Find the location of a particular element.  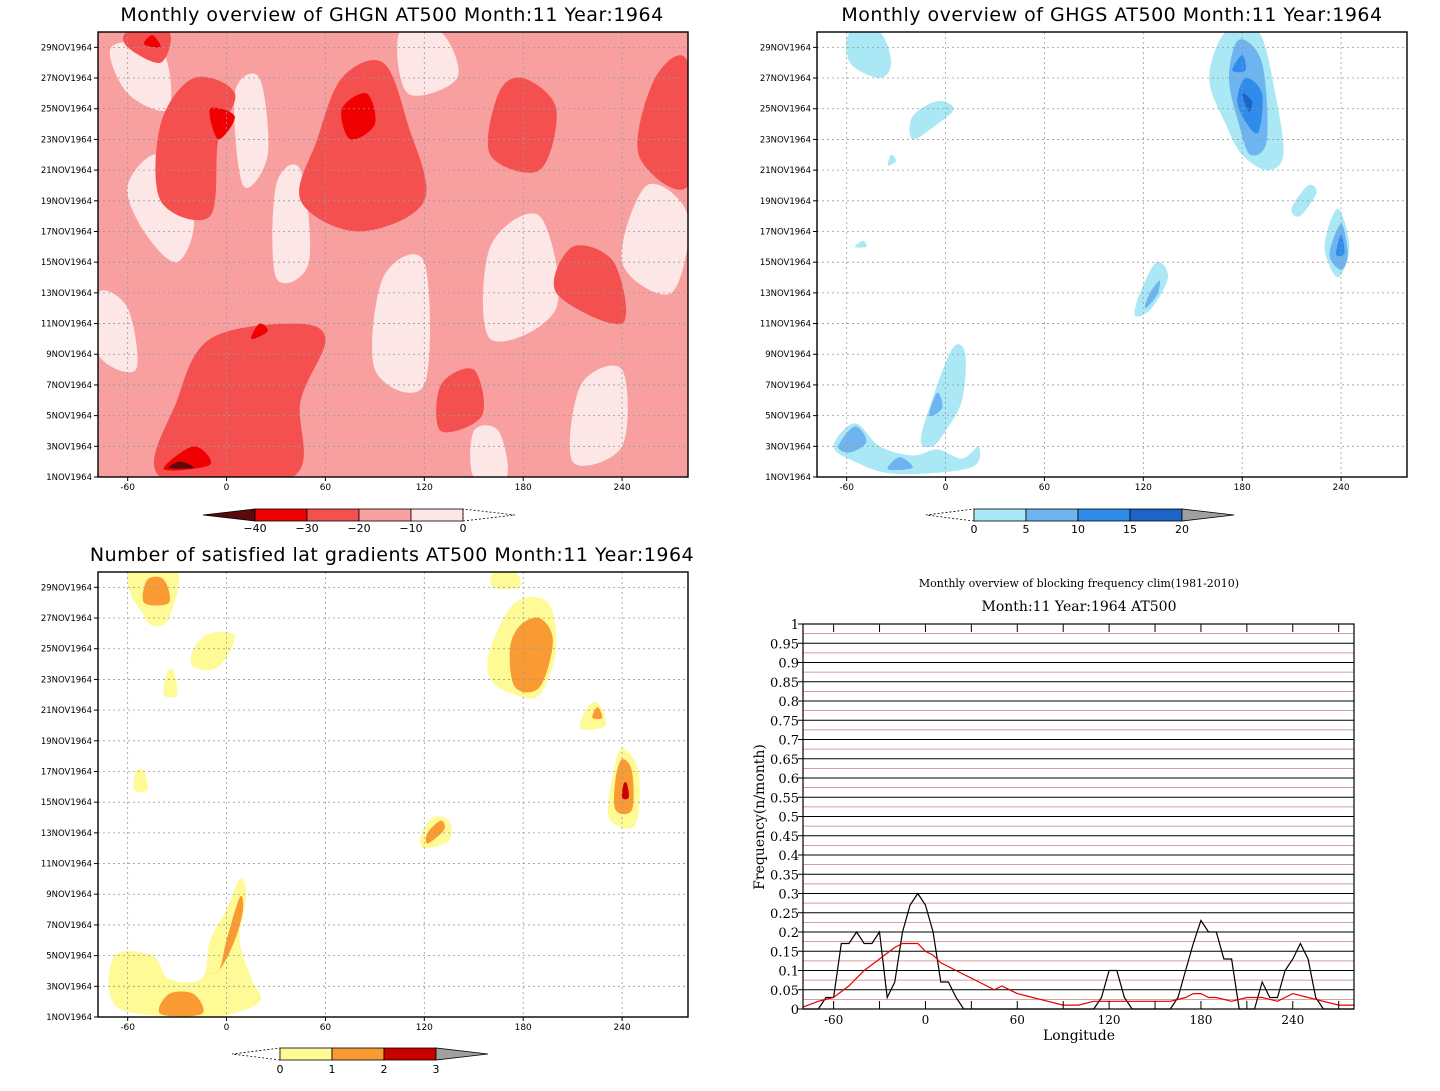

colorbar-label: 2 is located at coordinates (384, 1069).